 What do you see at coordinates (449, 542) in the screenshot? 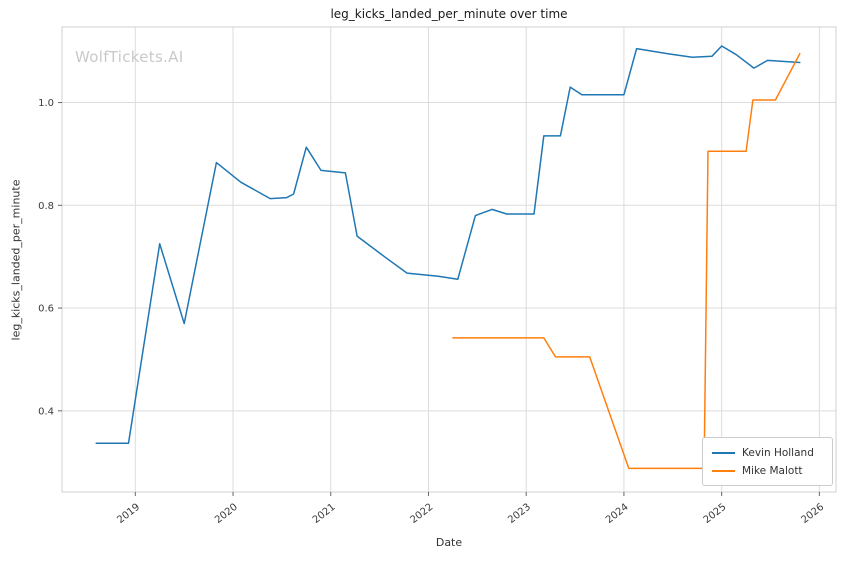
I see `x-axis-label: Date` at bounding box center [449, 542].